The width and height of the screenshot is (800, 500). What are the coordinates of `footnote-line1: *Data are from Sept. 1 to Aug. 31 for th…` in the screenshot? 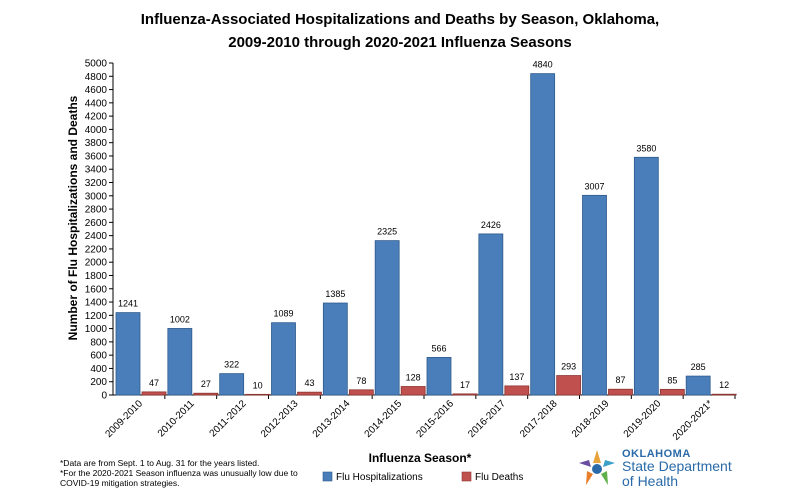 It's located at (160, 463).